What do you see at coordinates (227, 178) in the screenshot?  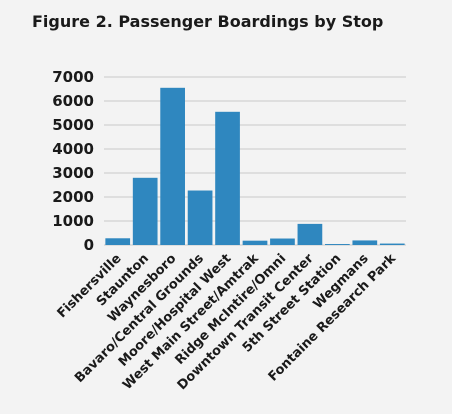 I see `bar-moore-hospital-west` at bounding box center [227, 178].